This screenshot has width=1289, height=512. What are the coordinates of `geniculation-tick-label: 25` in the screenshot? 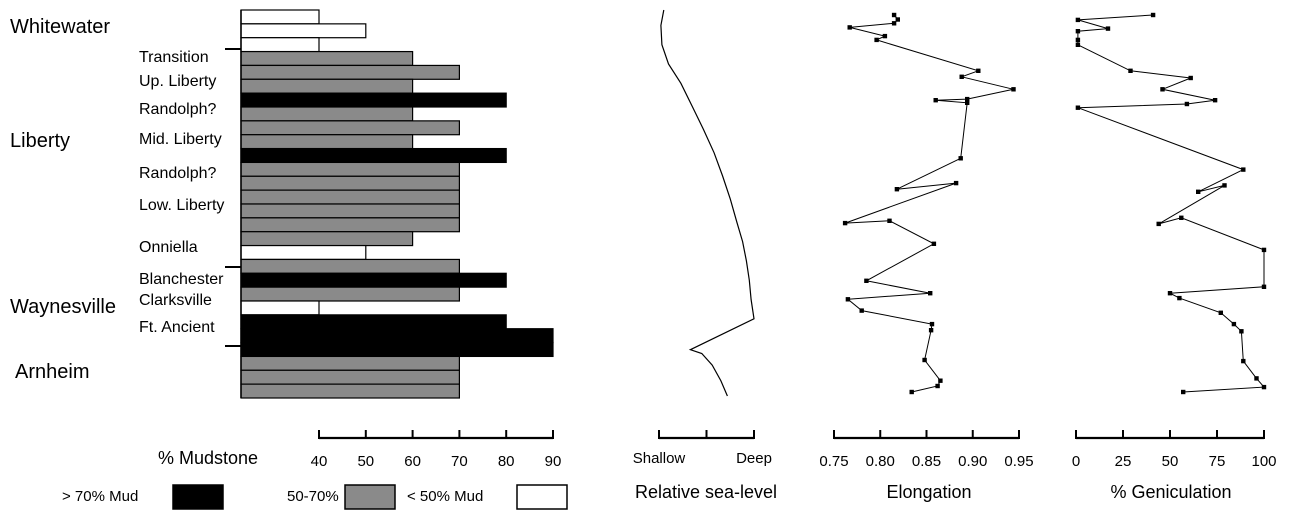 It's located at (1123, 461).